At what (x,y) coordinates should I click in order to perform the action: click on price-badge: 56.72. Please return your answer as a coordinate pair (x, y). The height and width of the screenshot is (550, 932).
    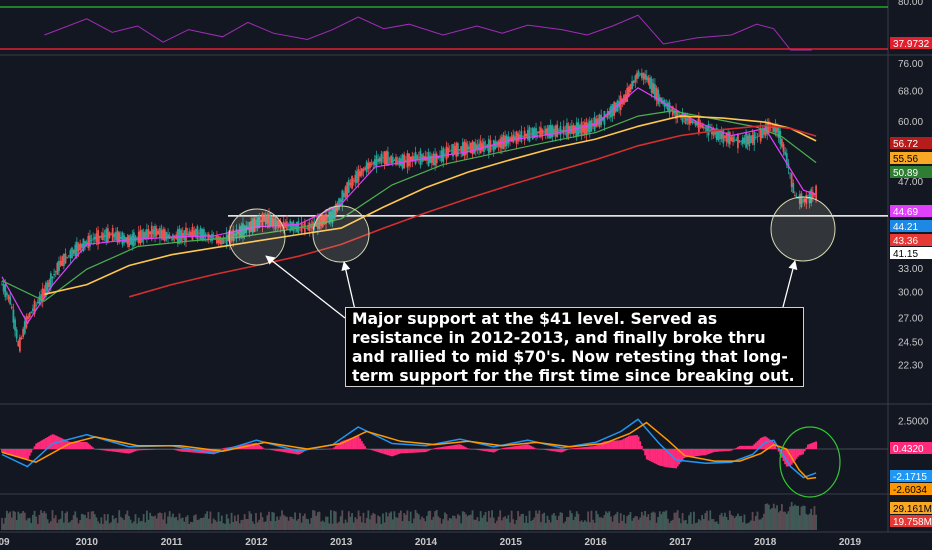
    Looking at the image, I should click on (905, 144).